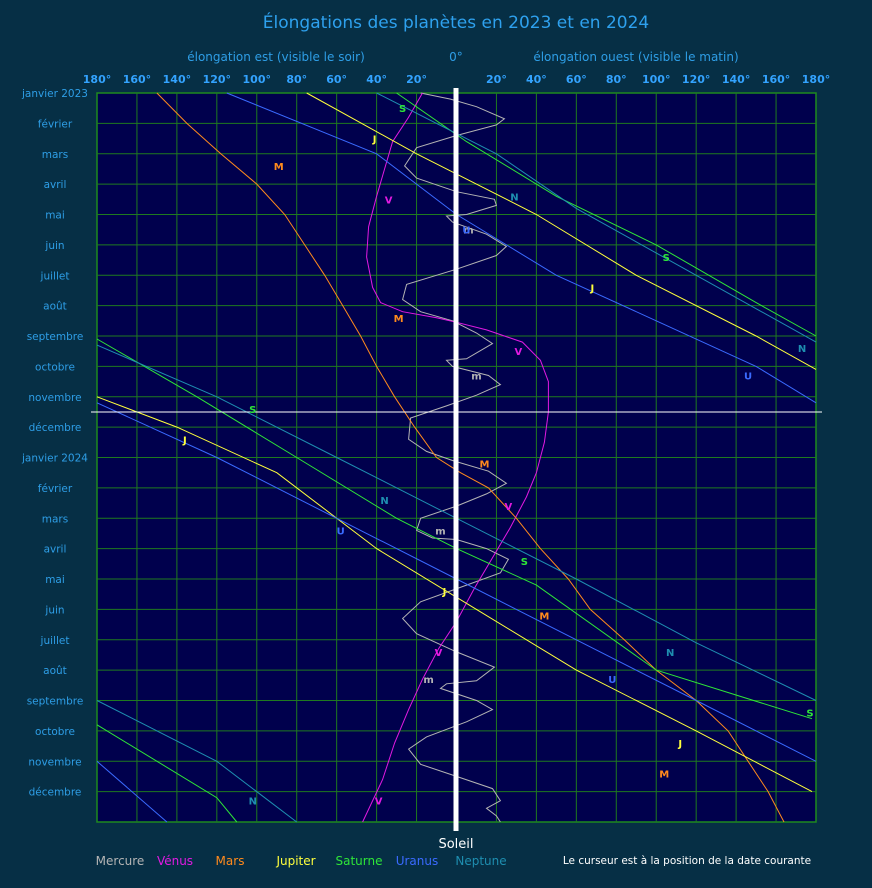  What do you see at coordinates (54, 459) in the screenshot?
I see `month-label: janvier 2024` at bounding box center [54, 459].